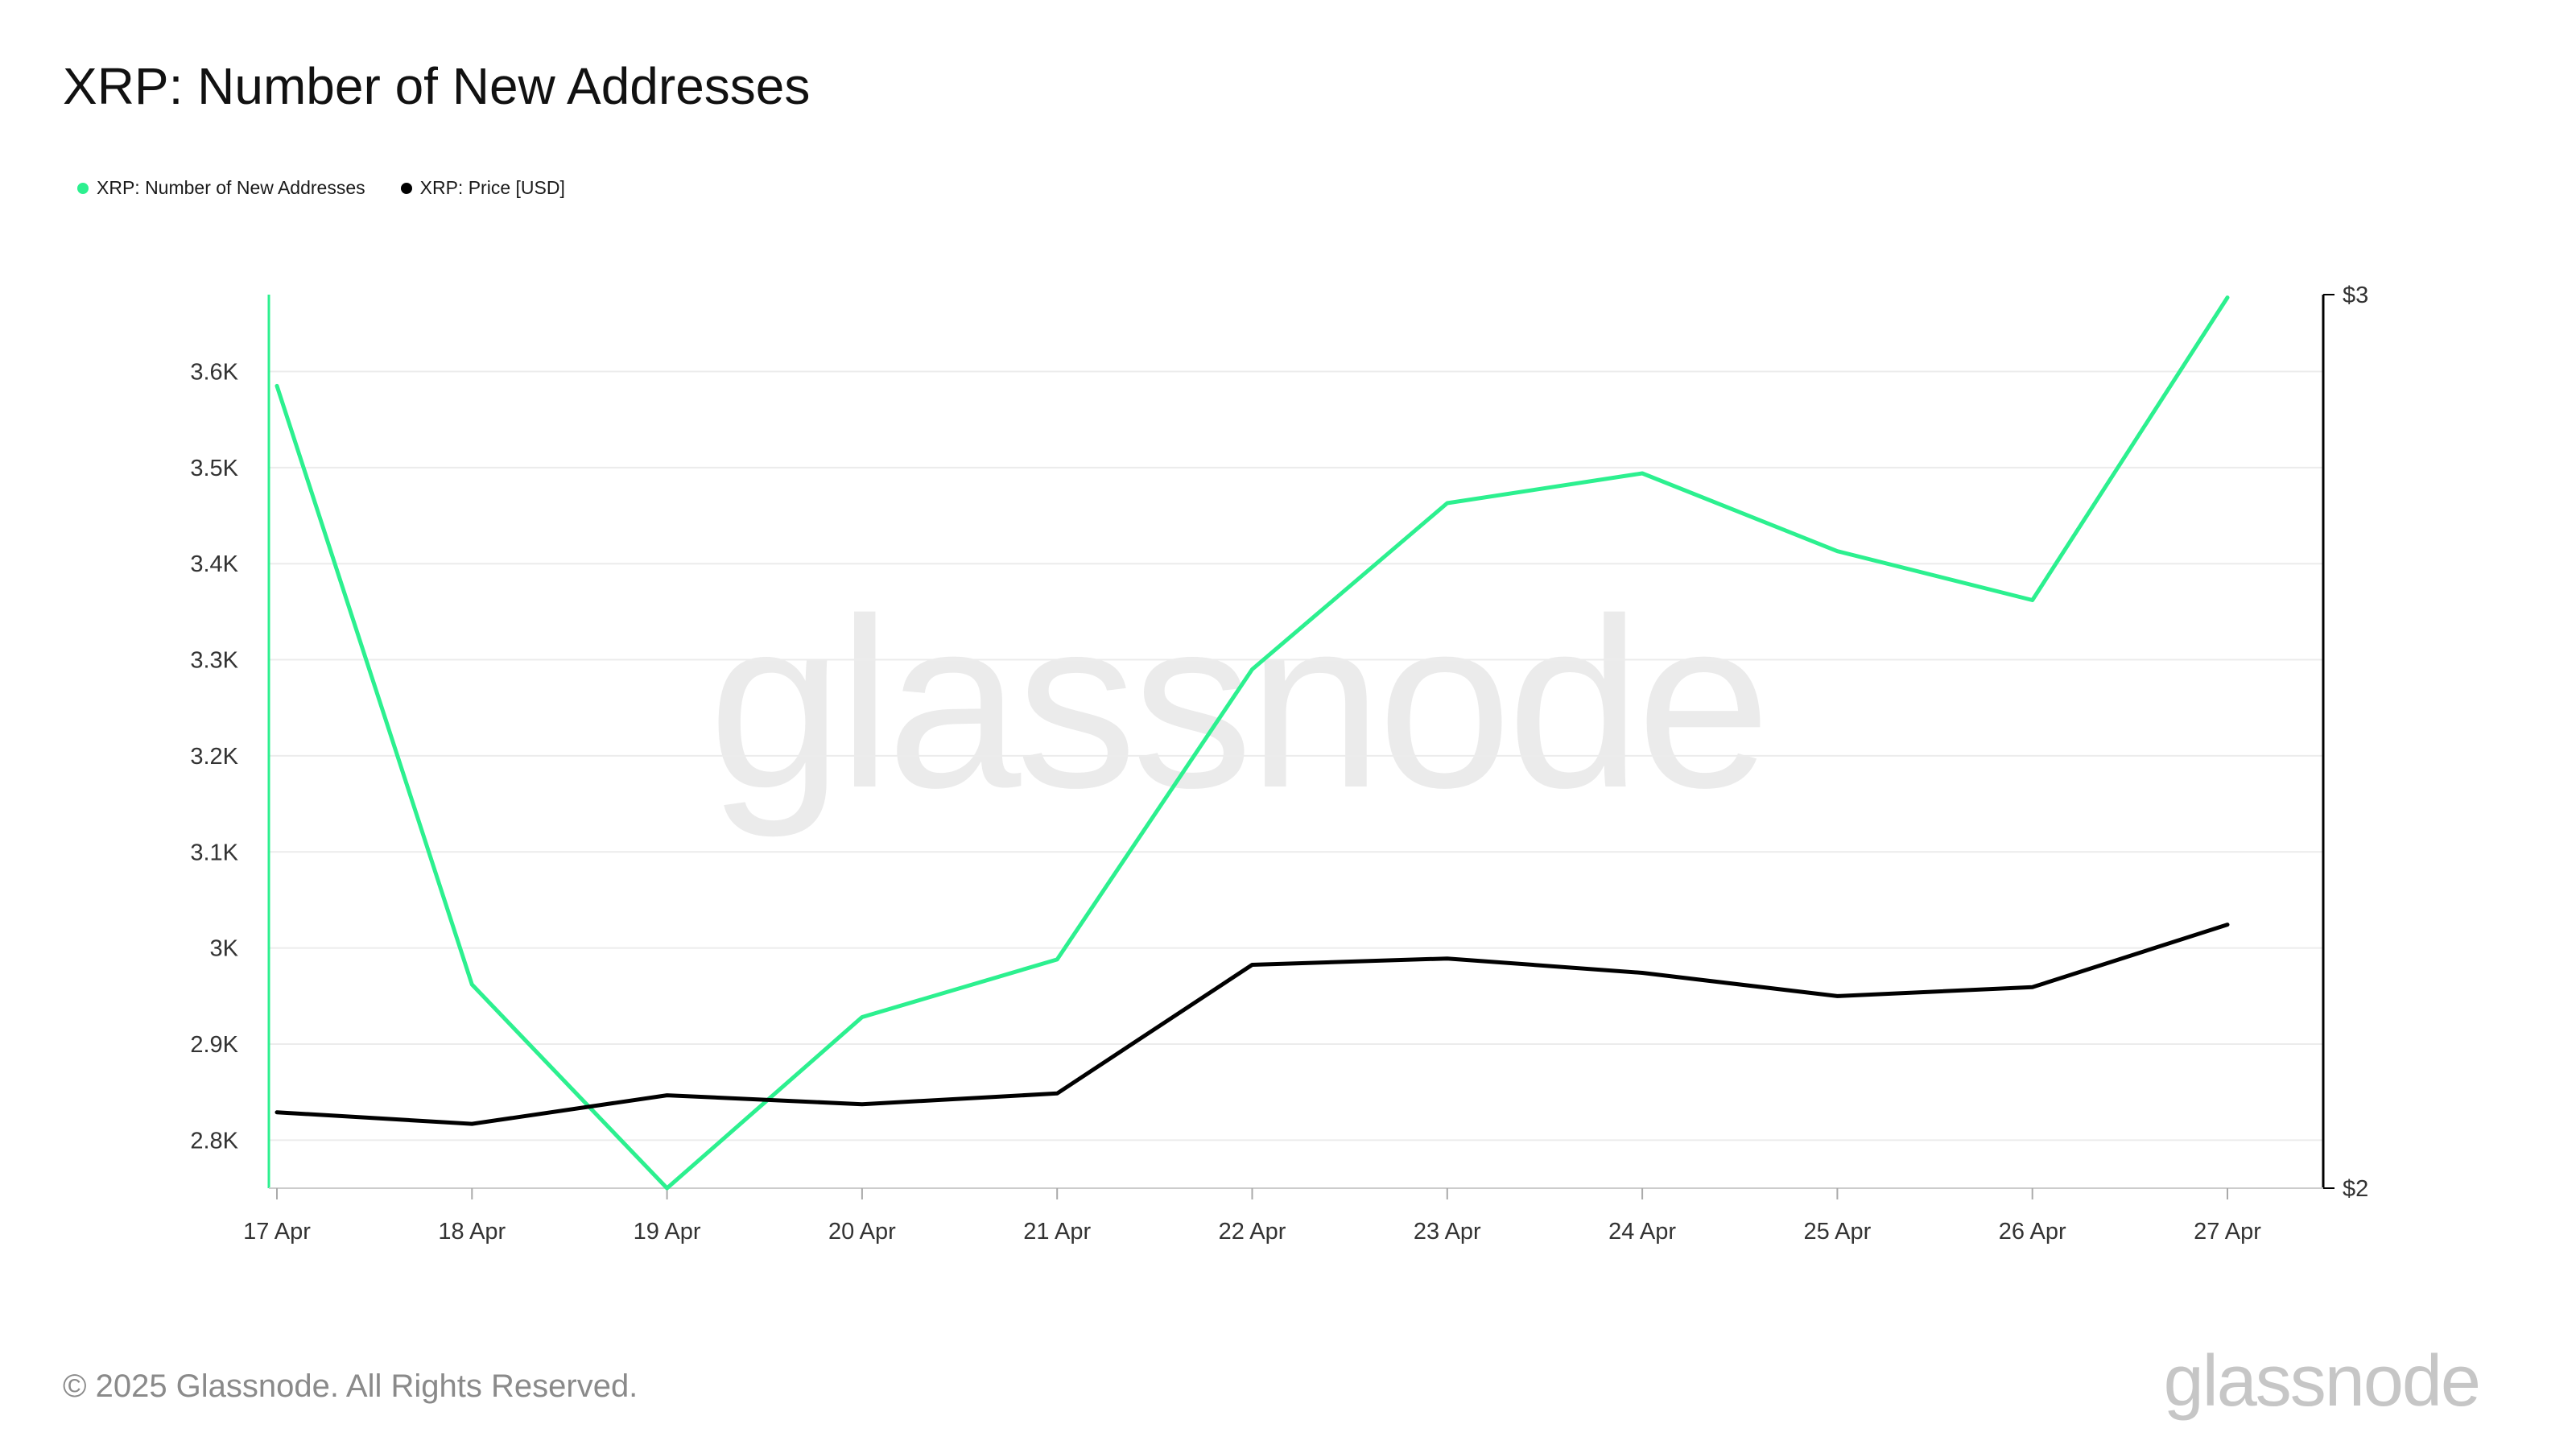  Describe the element at coordinates (2355, 1189) in the screenshot. I see `y-right-tick-label: $2` at that location.